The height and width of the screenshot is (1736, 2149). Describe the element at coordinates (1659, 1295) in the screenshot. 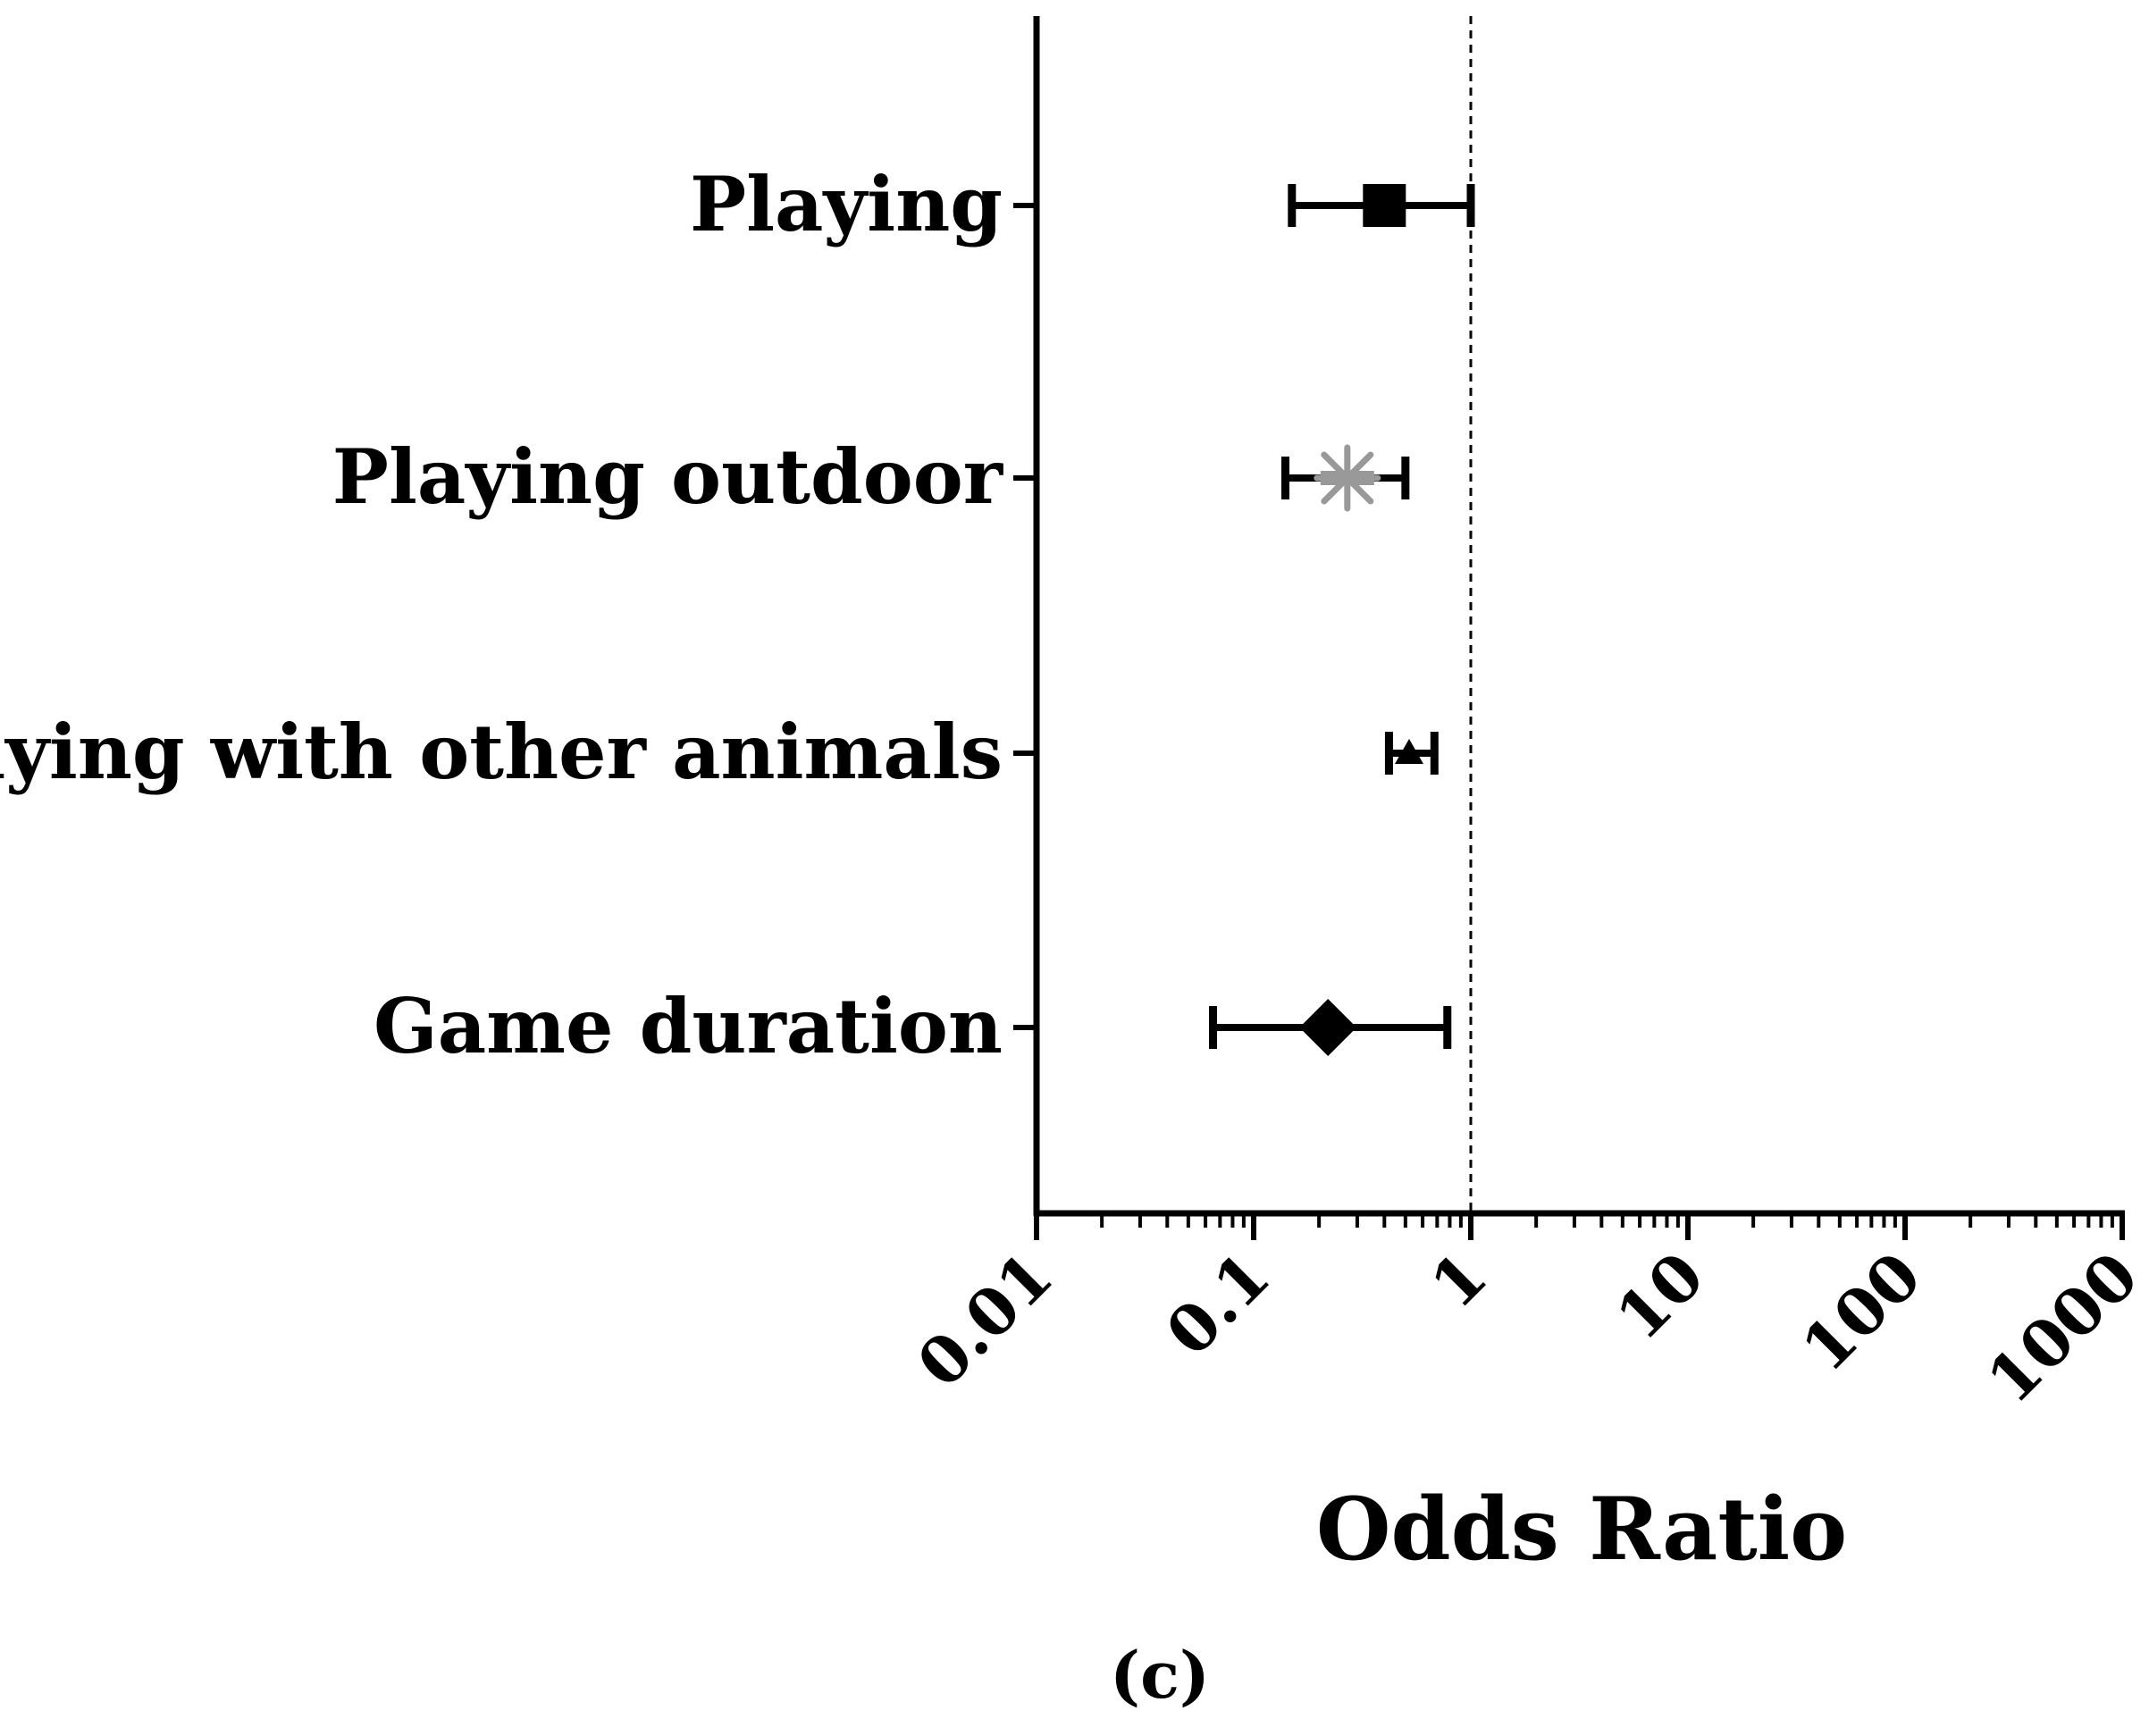

I see `x-tick-label: 10` at that location.